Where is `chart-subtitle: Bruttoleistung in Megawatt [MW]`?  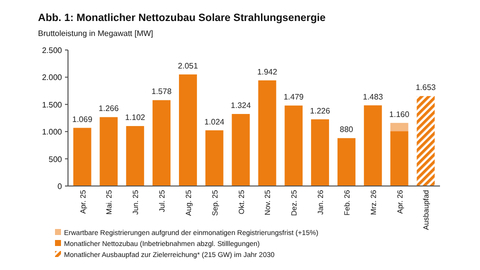
chart-subtitle: Bruttoleistung in Megawatt [MW] is located at coordinates (96, 33).